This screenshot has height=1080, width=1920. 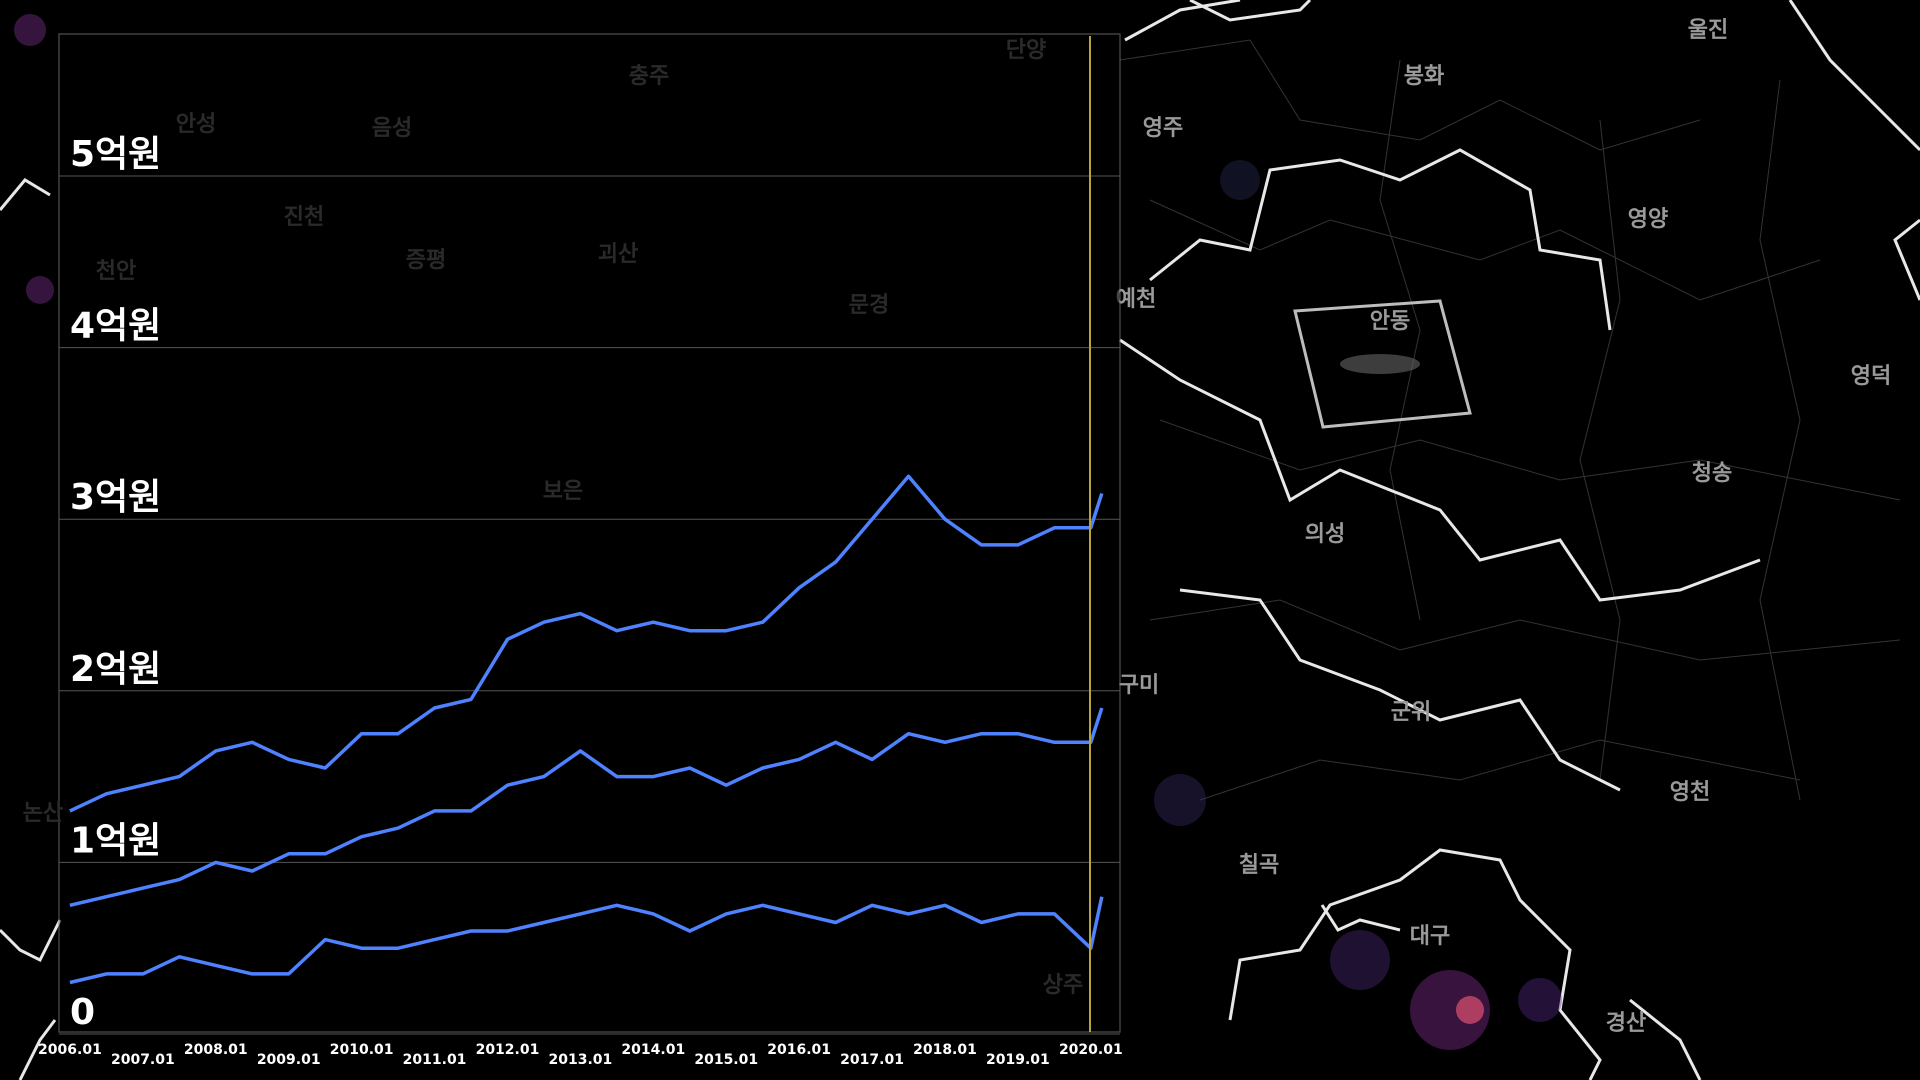 What do you see at coordinates (1411, 712) in the screenshot?
I see `map-label: 군위` at bounding box center [1411, 712].